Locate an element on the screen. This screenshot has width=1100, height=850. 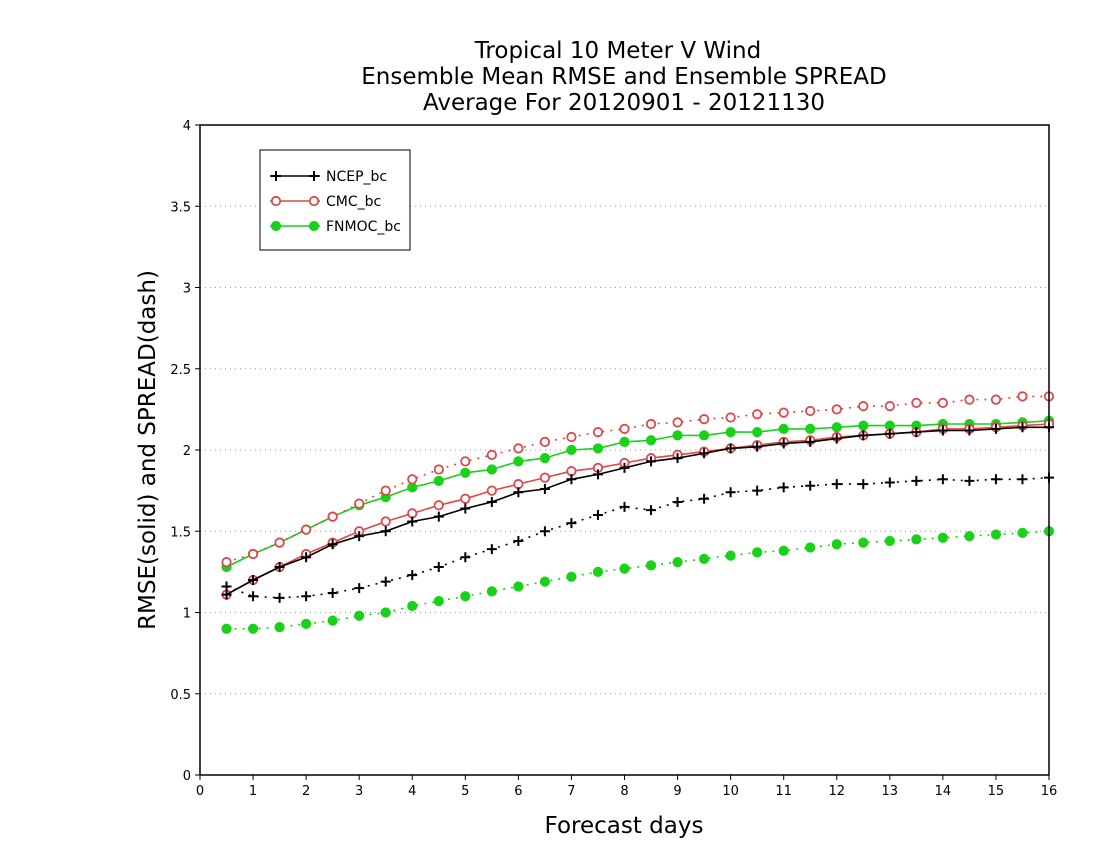
x-axis-label: Forecast days is located at coordinates (624, 826).